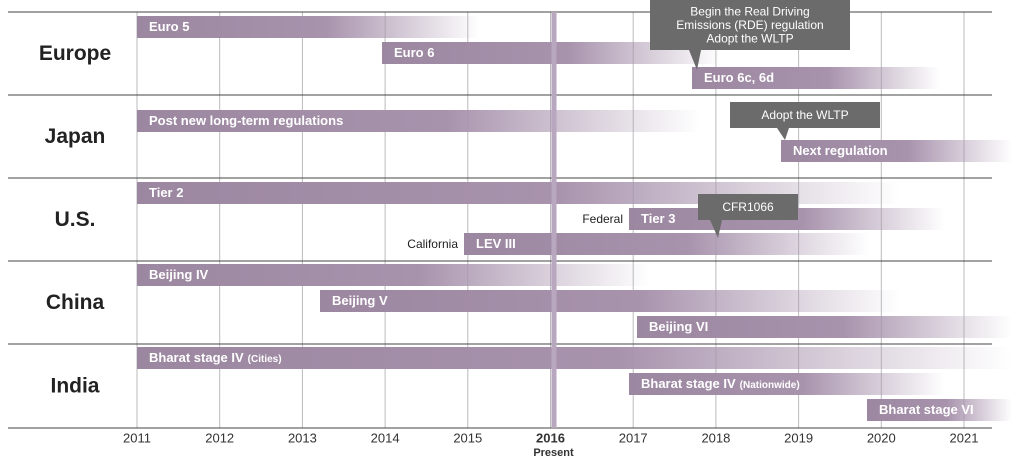  I want to click on regulation-label: Beijing IV, so click(179, 274).